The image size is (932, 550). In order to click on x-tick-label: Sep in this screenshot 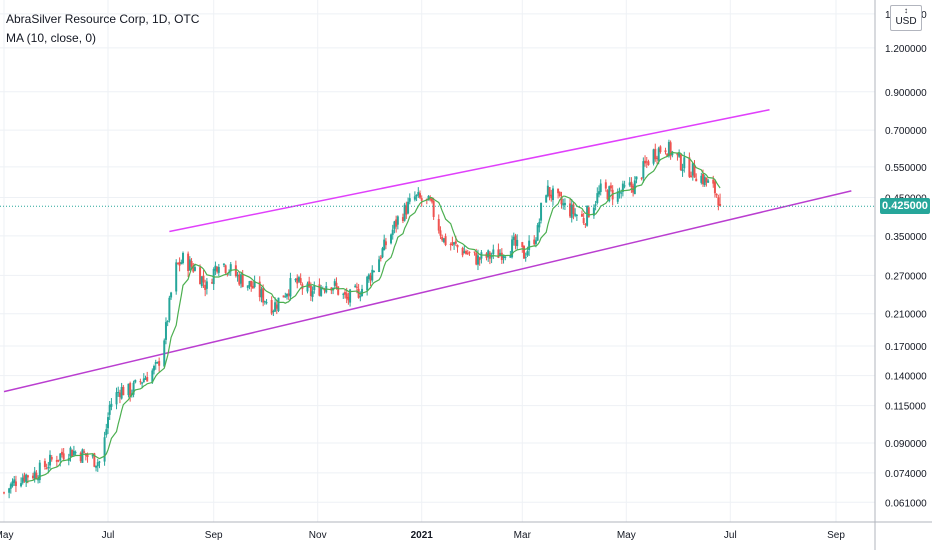, I will do `click(836, 535)`.